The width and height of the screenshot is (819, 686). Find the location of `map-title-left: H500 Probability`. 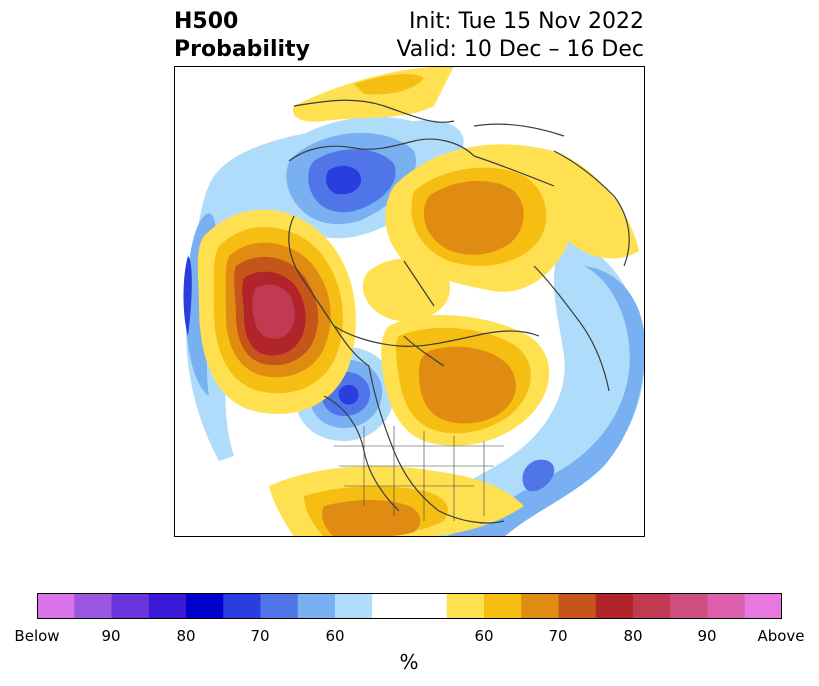

map-title-left: H500 Probability is located at coordinates (242, 36).